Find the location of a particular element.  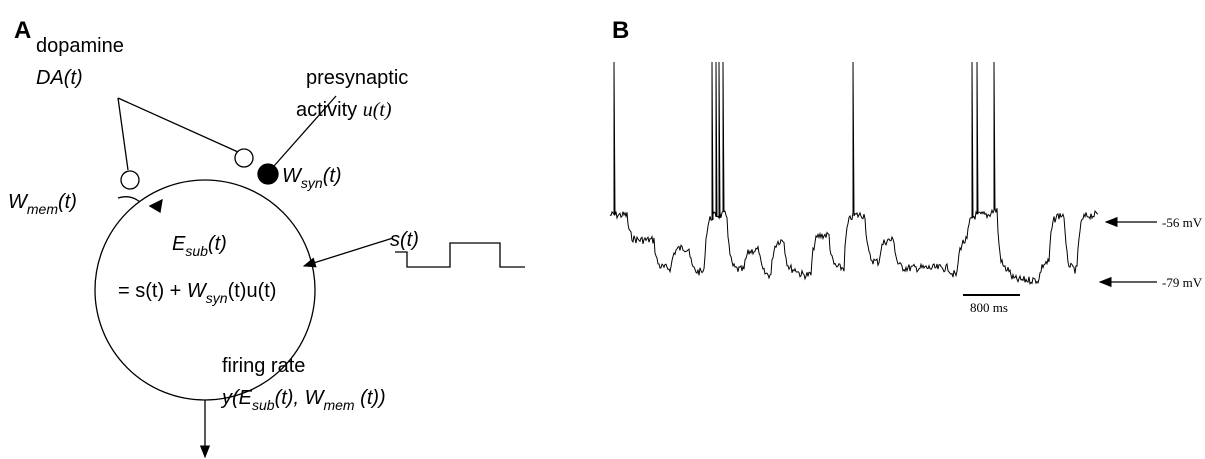

input-arrow is located at coordinates (348, 252).